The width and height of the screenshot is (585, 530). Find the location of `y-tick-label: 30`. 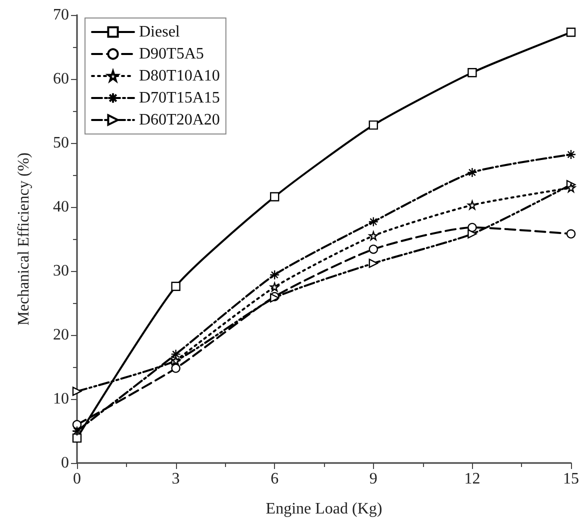

y-tick-label: 30 is located at coordinates (61, 271).